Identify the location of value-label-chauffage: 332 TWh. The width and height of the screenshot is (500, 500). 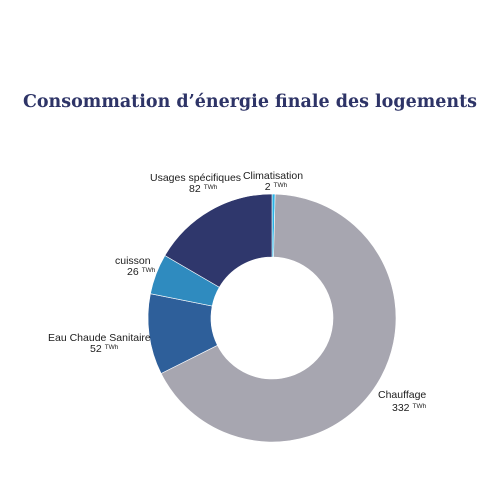
(409, 408).